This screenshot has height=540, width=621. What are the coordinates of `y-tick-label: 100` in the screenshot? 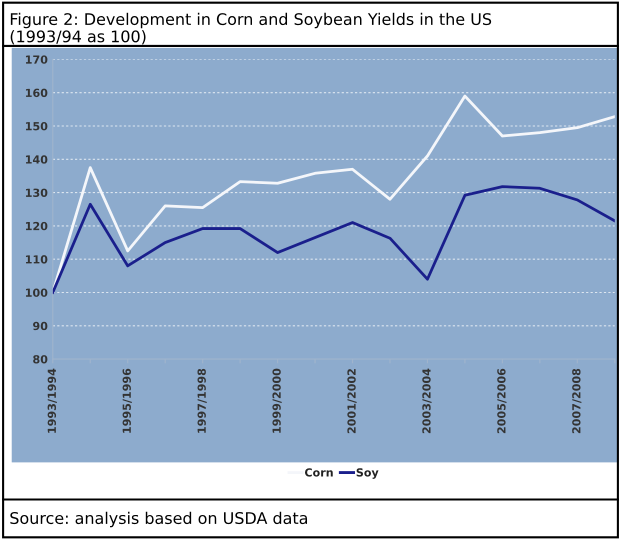 It's located at (37, 292).